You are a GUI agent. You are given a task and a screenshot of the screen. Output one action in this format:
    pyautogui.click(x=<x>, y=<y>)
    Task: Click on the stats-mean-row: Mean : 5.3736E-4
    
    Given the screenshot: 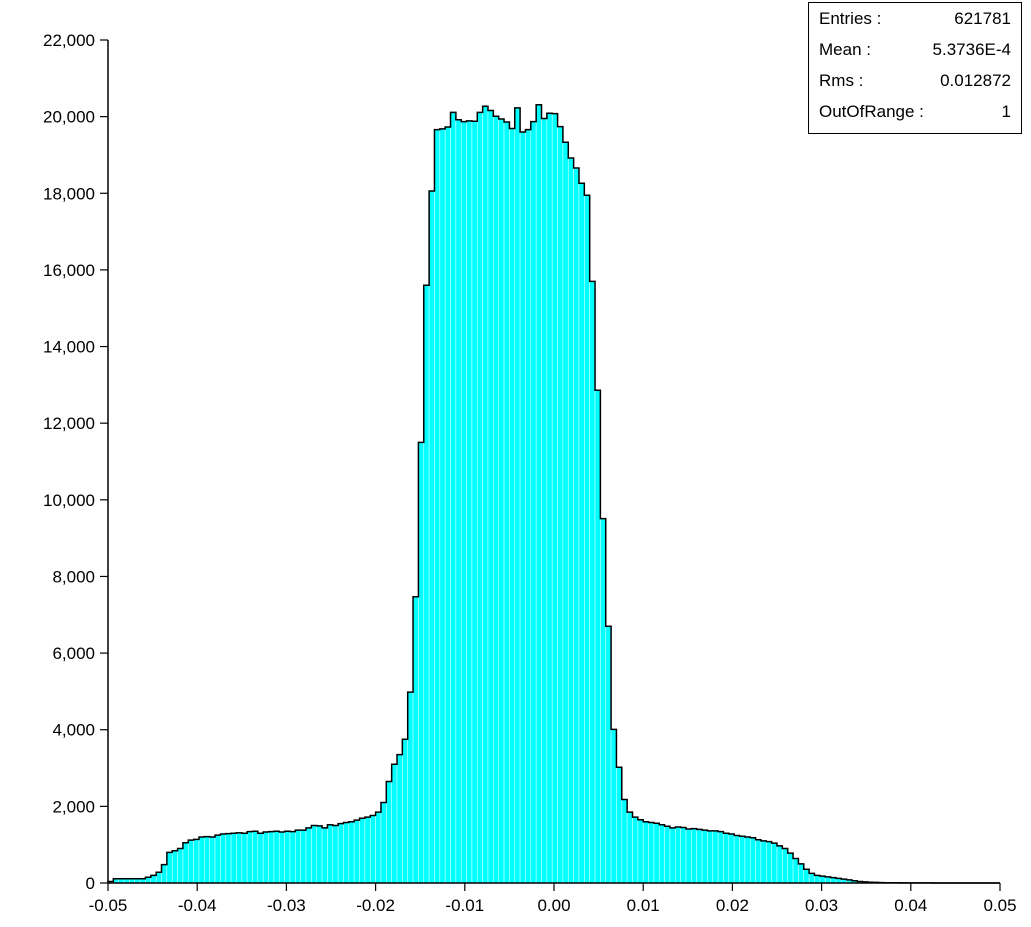 What is the action you would take?
    pyautogui.click(x=915, y=52)
    